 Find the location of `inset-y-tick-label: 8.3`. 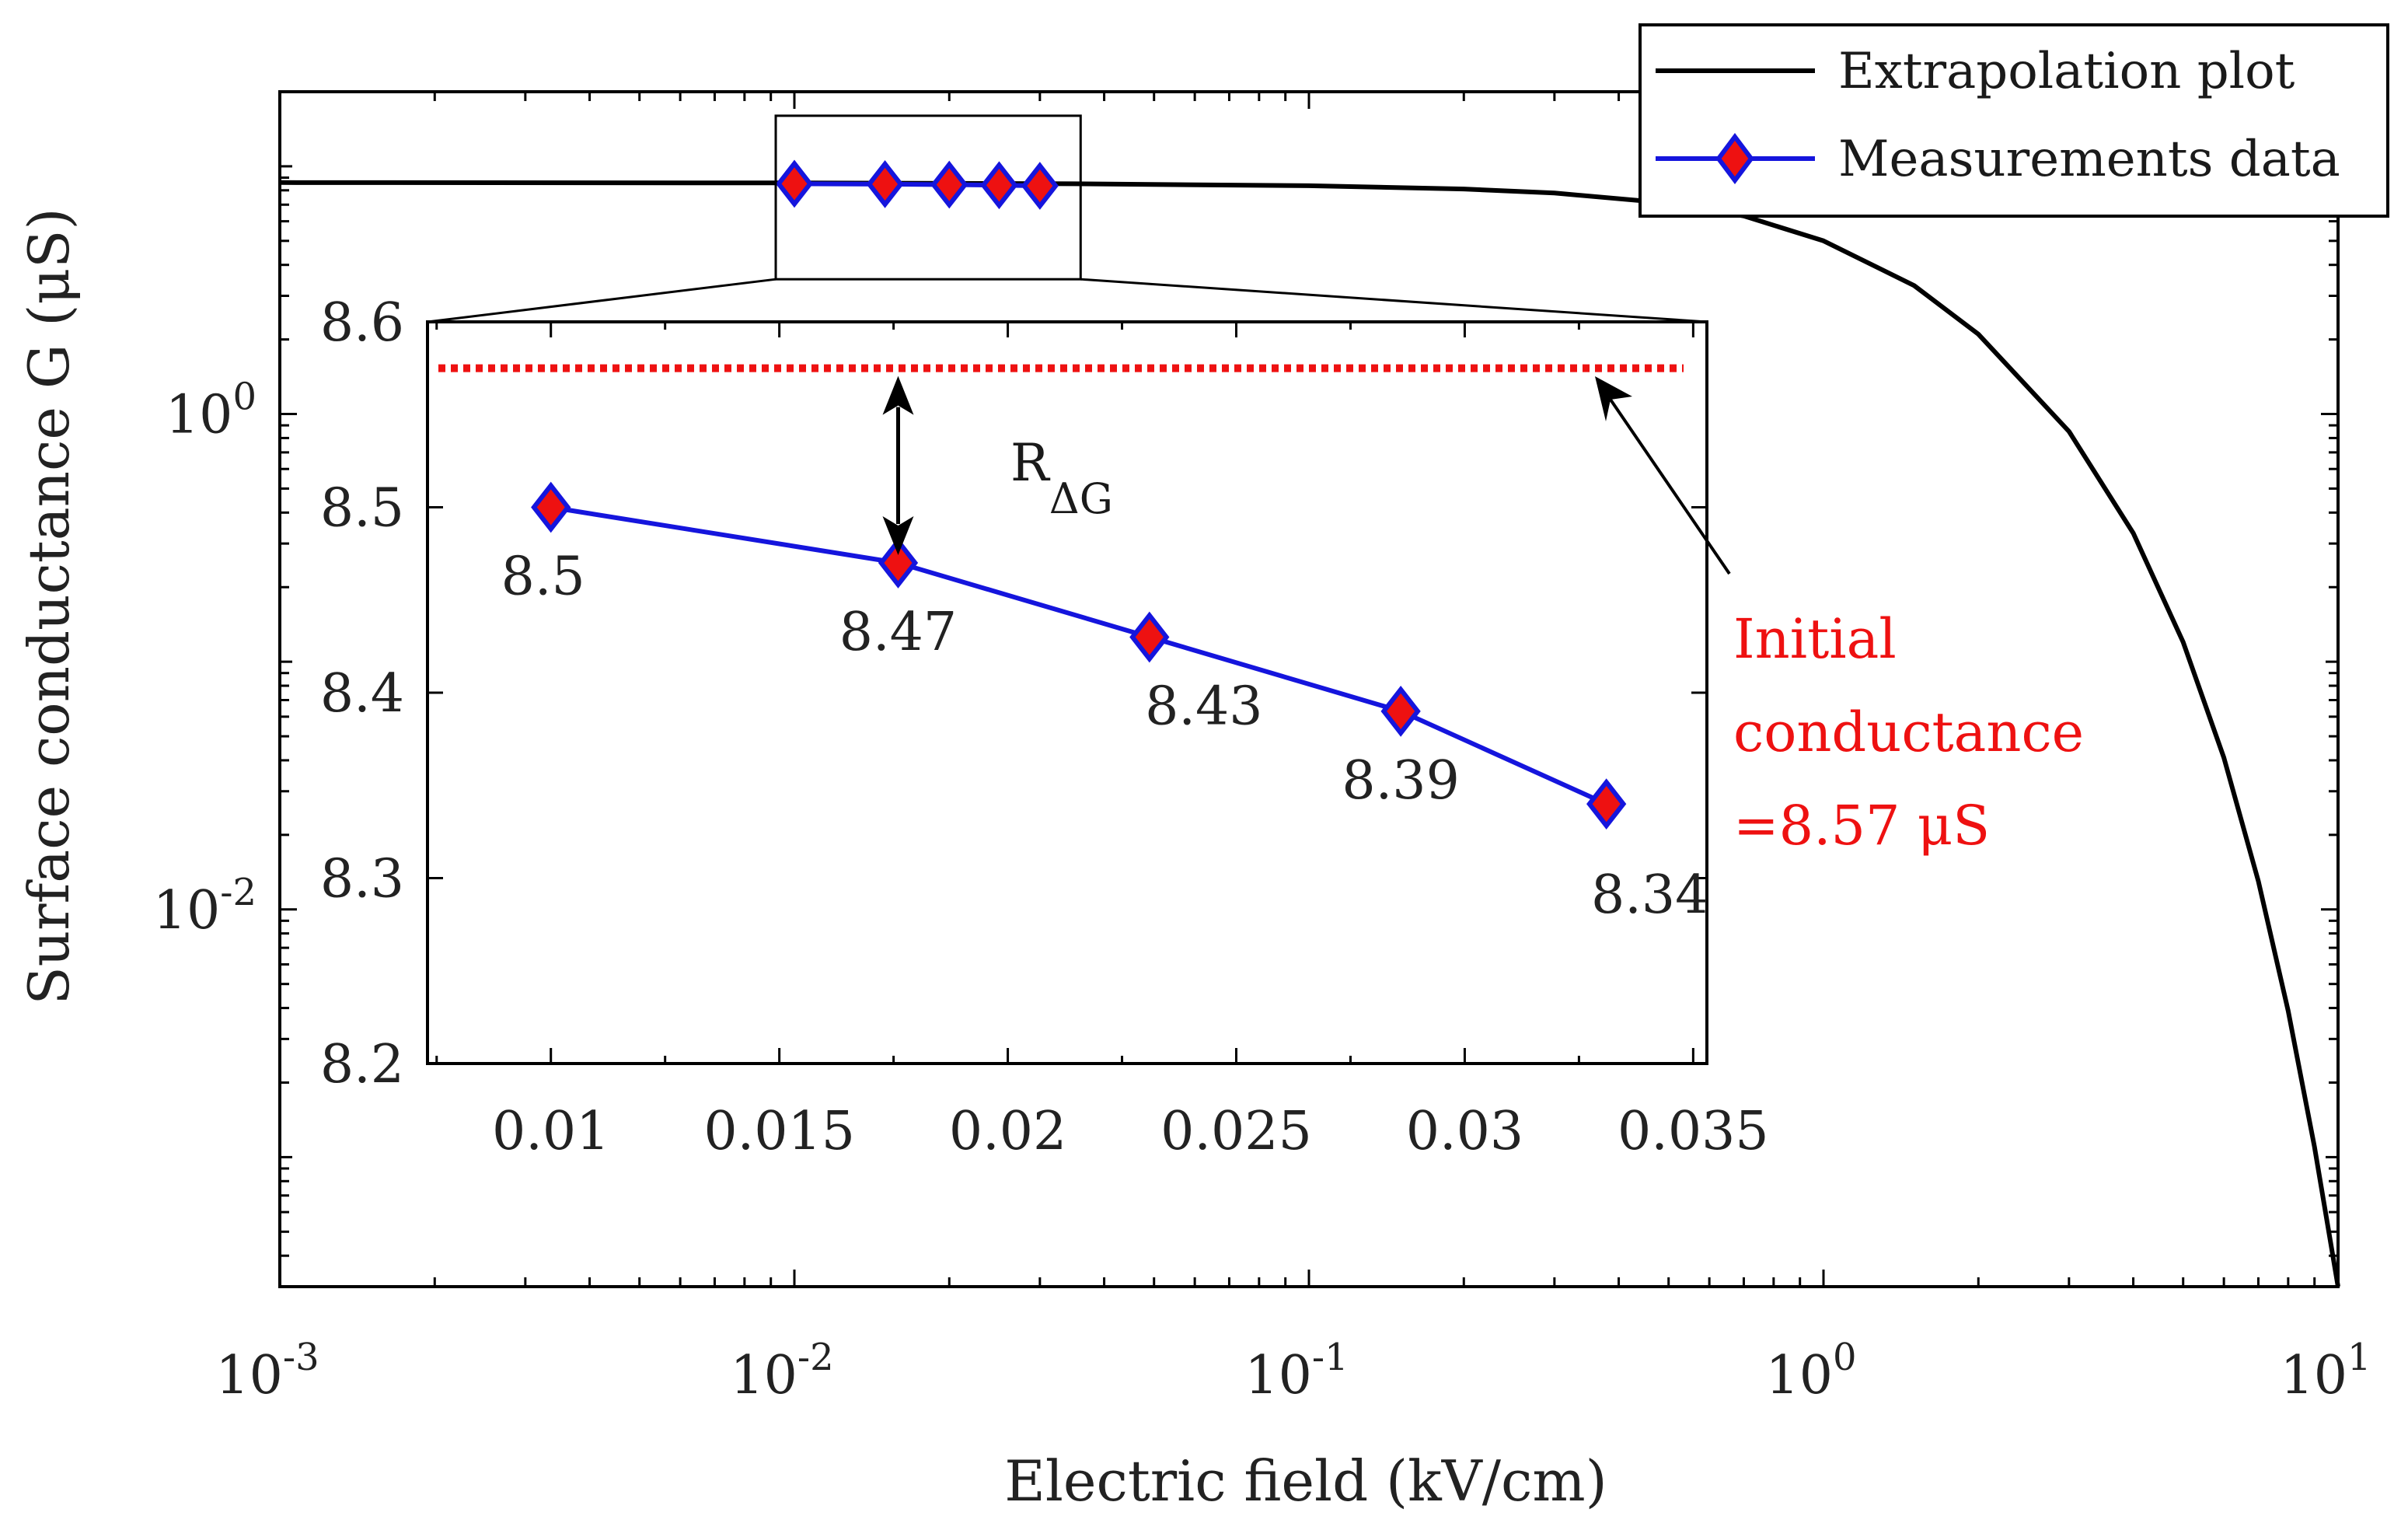

inset-y-tick-label: 8.3 is located at coordinates (362, 880).